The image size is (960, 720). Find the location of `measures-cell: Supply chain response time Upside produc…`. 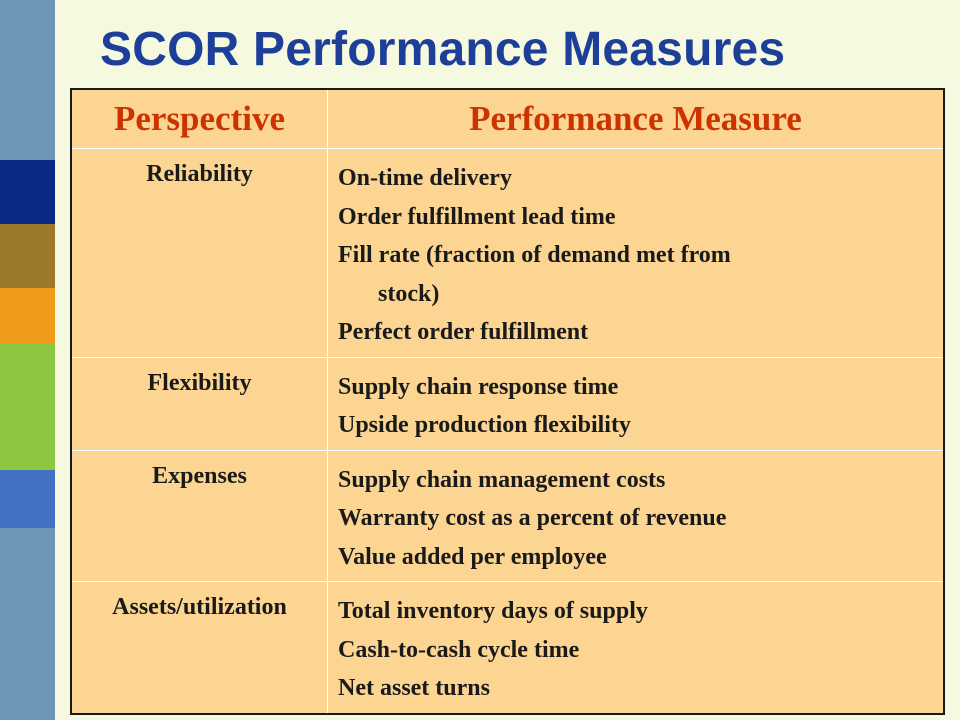

measures-cell: Supply chain response time Upside produc… is located at coordinates (636, 403).